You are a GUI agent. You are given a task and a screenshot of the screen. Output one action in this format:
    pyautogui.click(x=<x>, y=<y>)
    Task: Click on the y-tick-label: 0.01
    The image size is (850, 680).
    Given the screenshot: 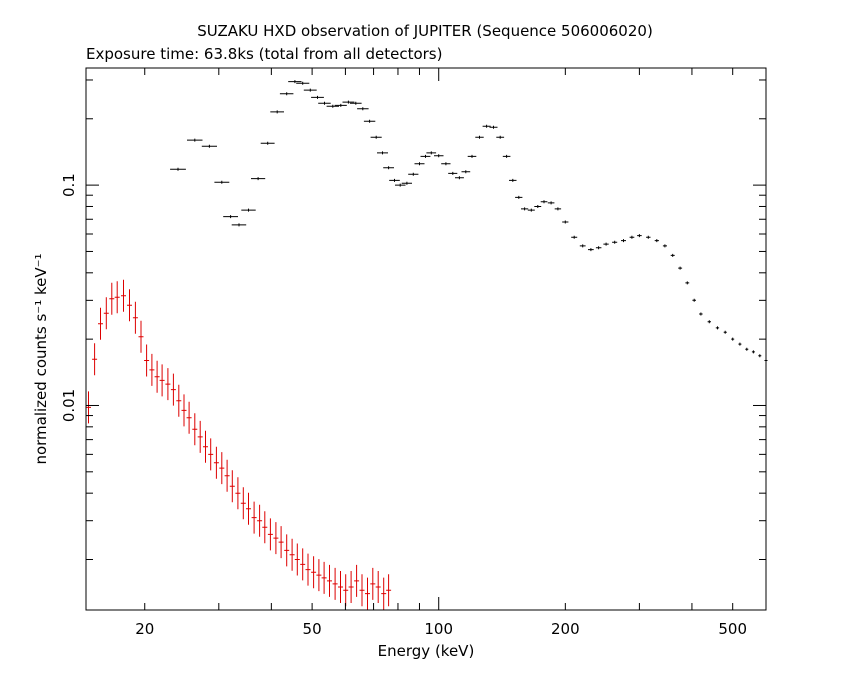 What is the action you would take?
    pyautogui.click(x=69, y=405)
    